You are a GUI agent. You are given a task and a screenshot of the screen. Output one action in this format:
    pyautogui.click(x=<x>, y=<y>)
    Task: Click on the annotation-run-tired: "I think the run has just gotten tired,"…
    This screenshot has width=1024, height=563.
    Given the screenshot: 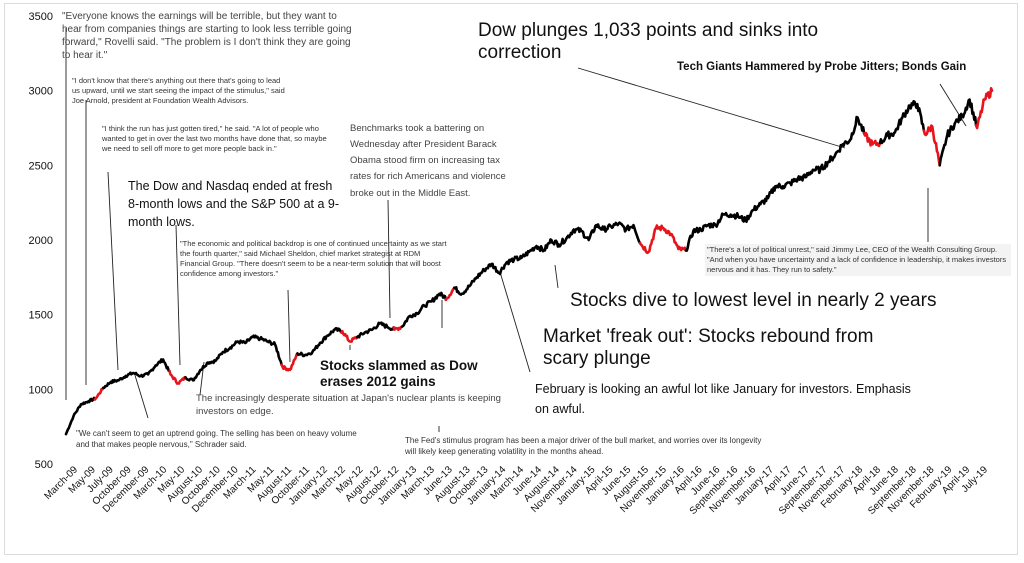 What is the action you would take?
    pyautogui.click(x=214, y=139)
    